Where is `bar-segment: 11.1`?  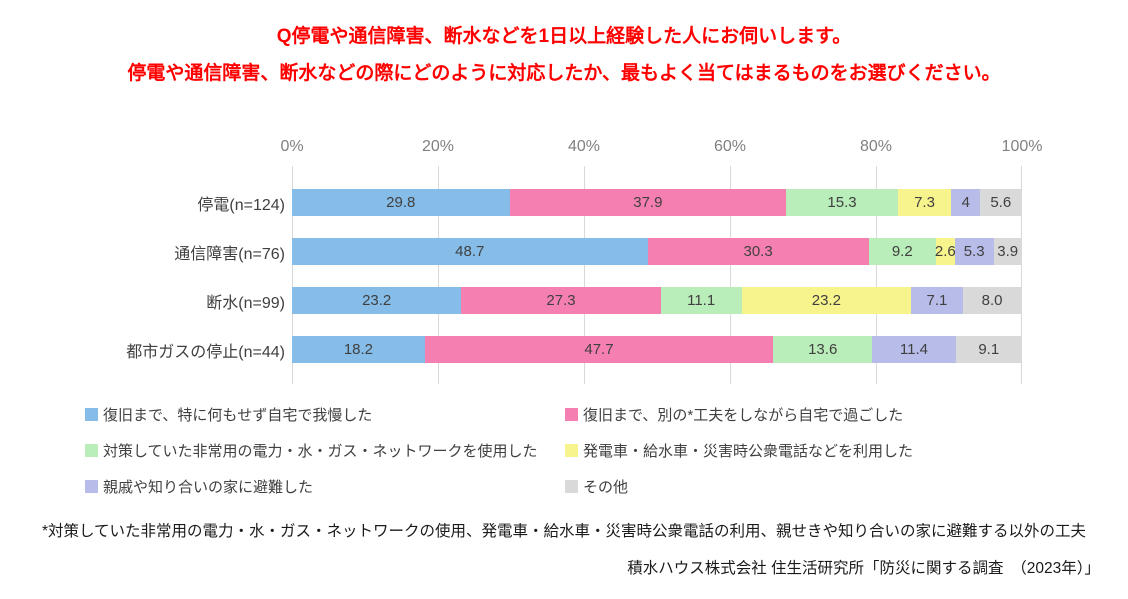 bar-segment: 11.1 is located at coordinates (701, 301).